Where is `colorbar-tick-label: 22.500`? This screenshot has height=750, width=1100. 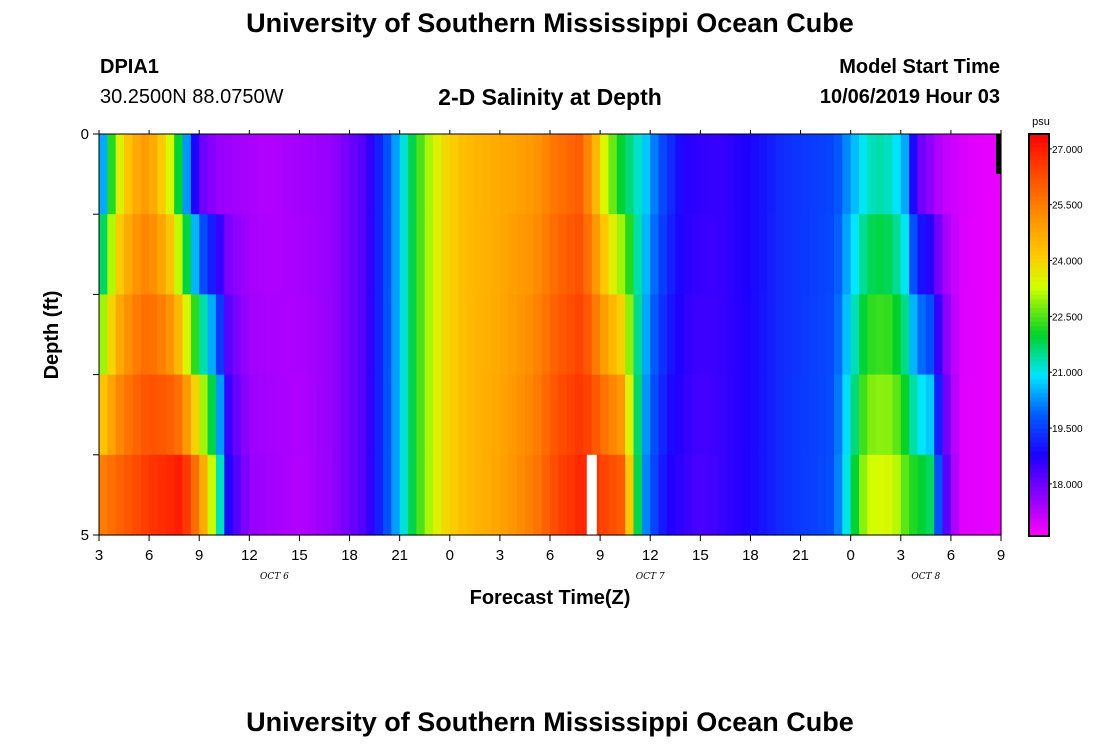
colorbar-tick-label: 22.500 is located at coordinates (1067, 317).